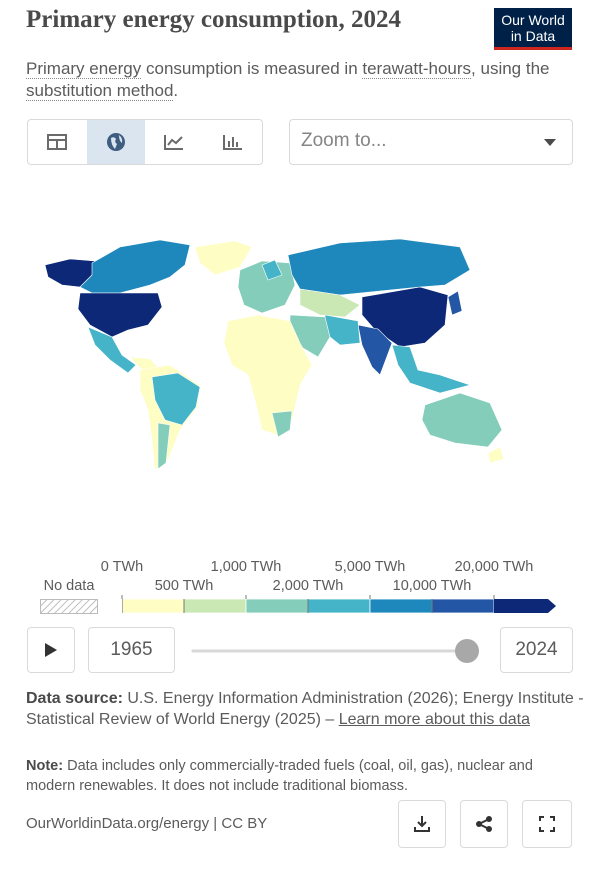  I want to click on title: Primary energy consumption, 2024, so click(213, 19).